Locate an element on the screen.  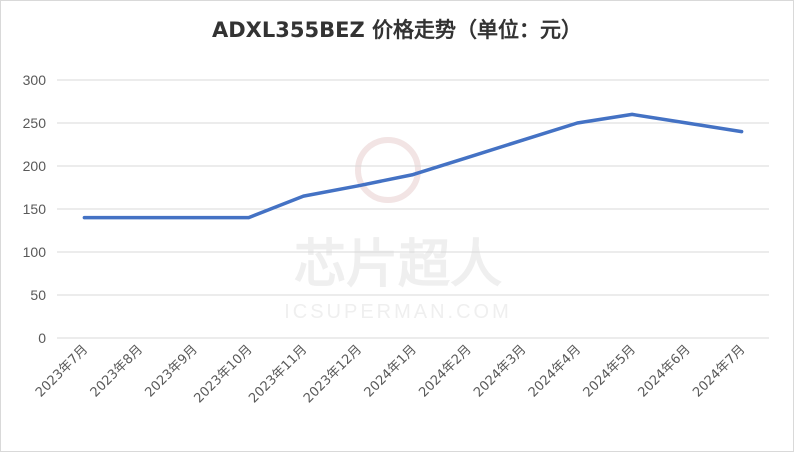
watermark-text-en: ICSUPERMAN.COM is located at coordinates (398, 312).